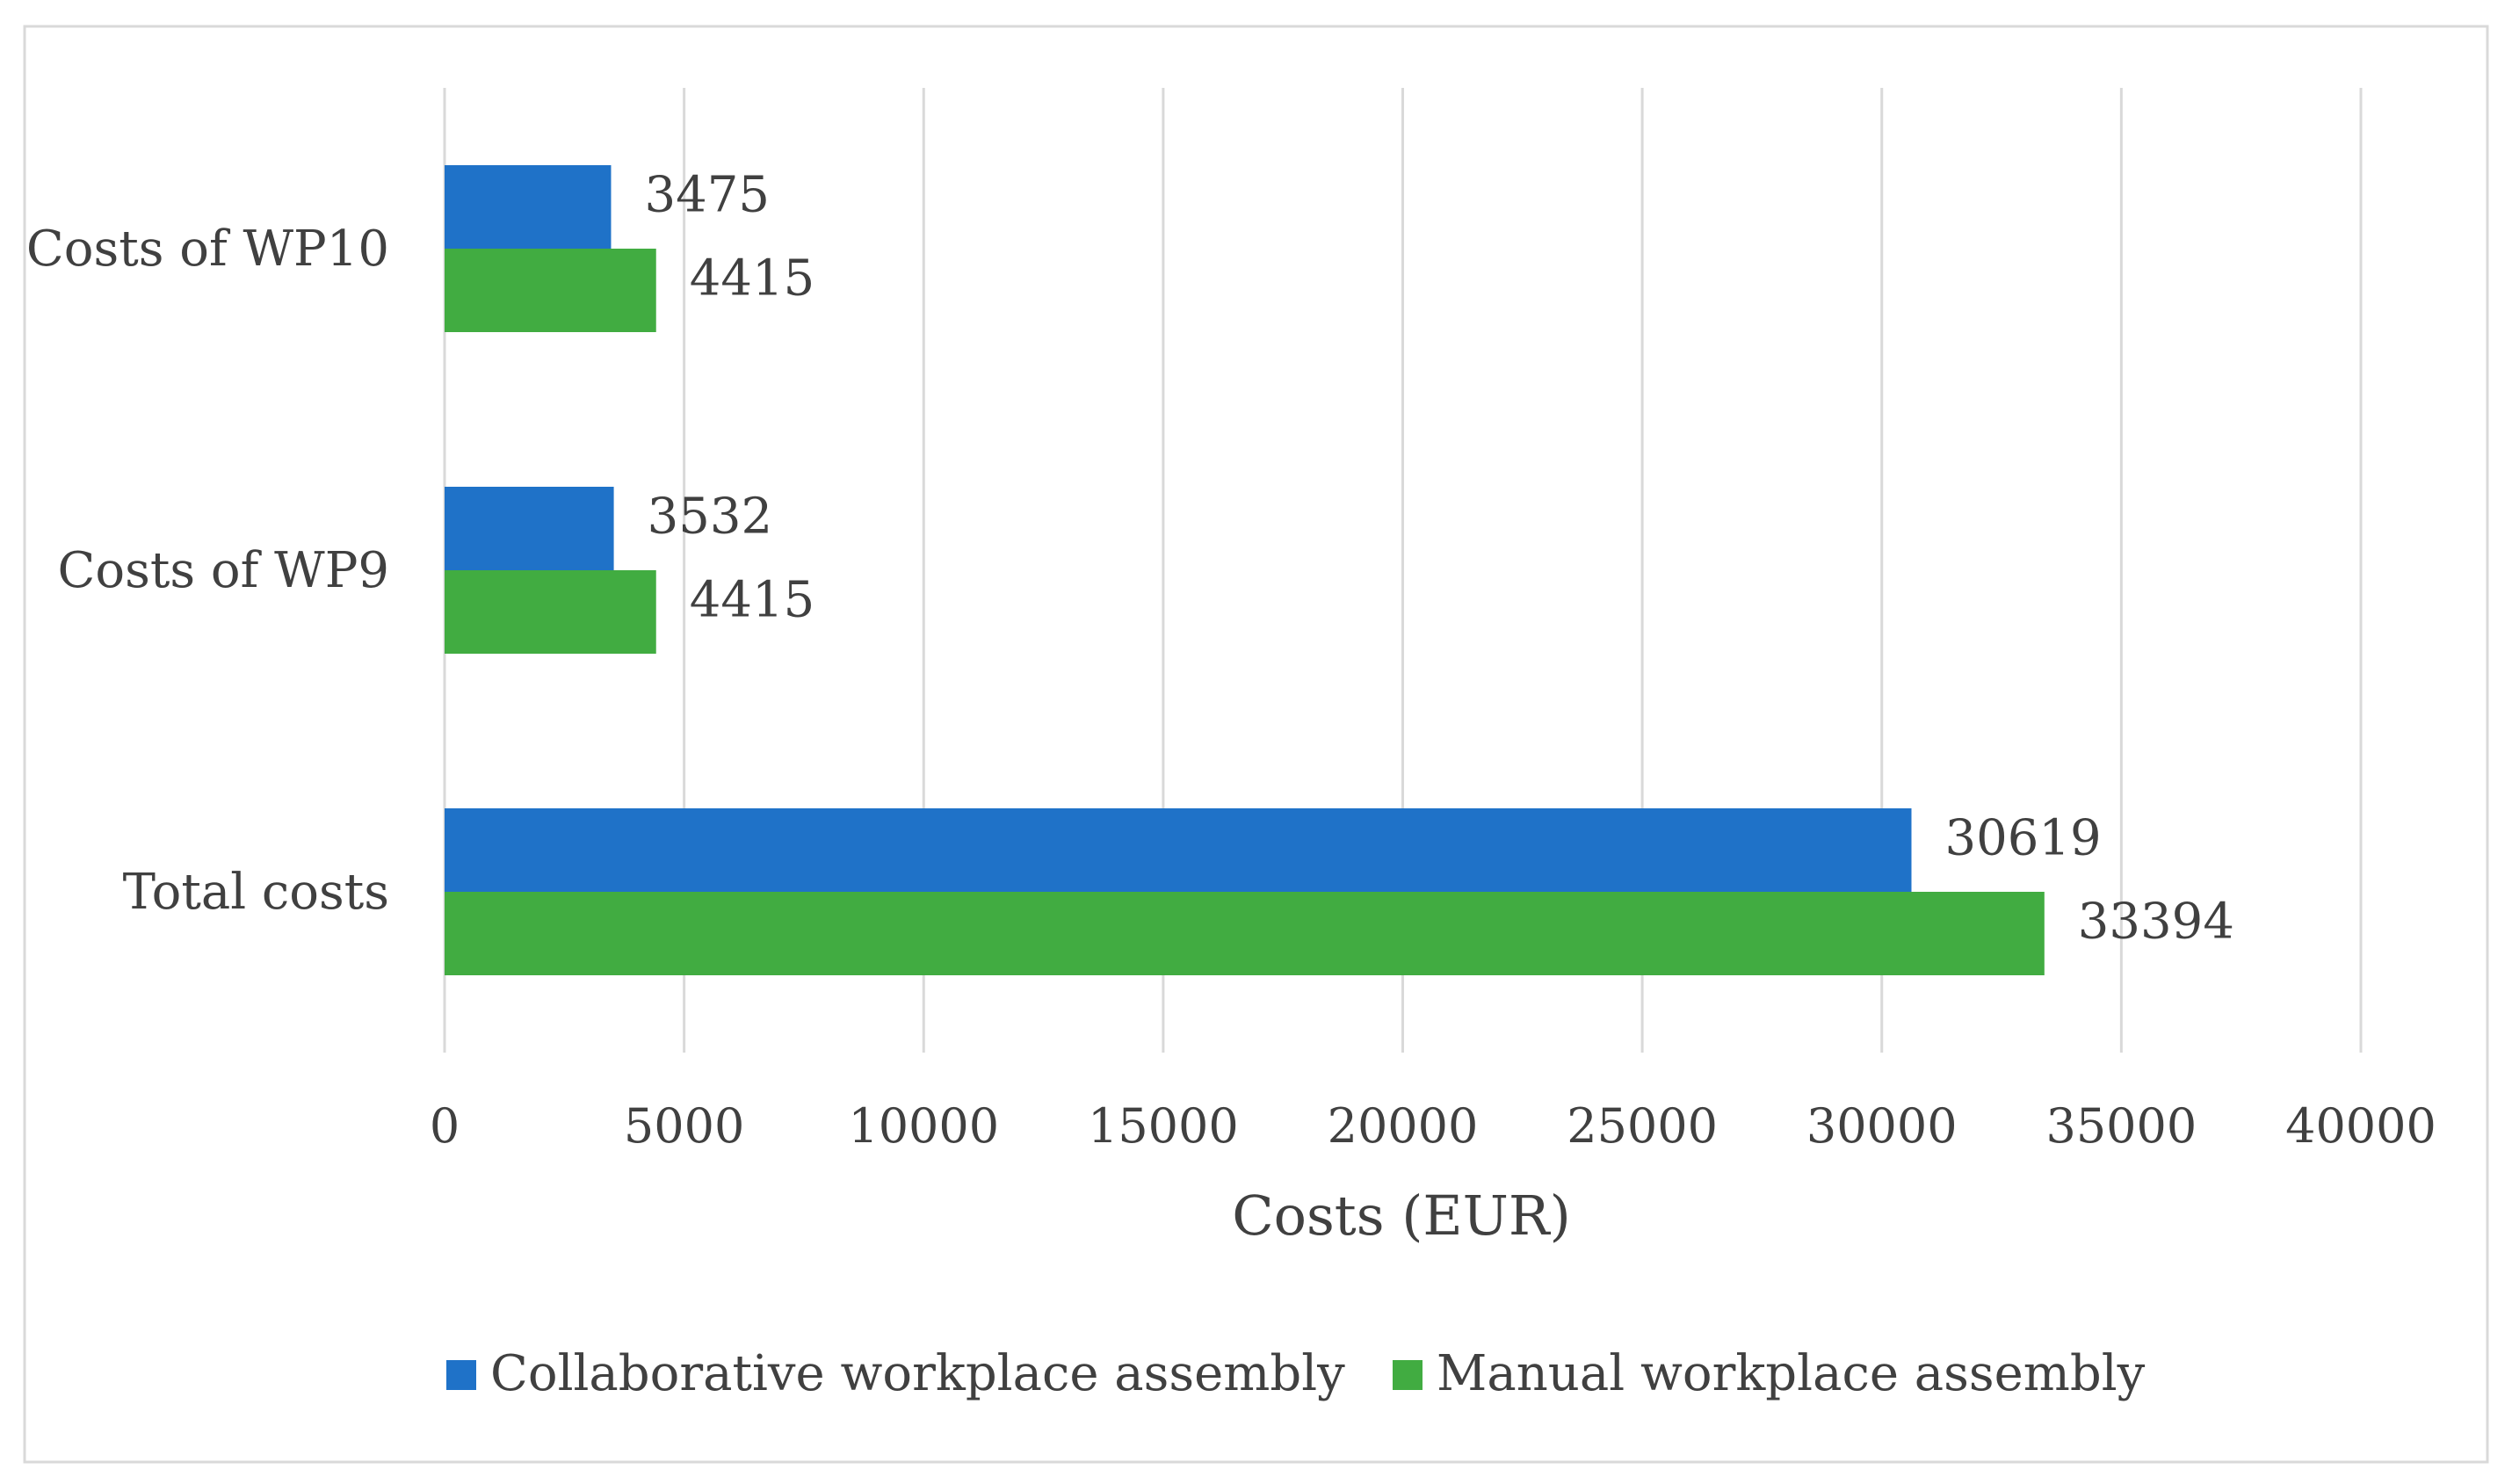  I want to click on x-tick-label: 40000, so click(2360, 1126).